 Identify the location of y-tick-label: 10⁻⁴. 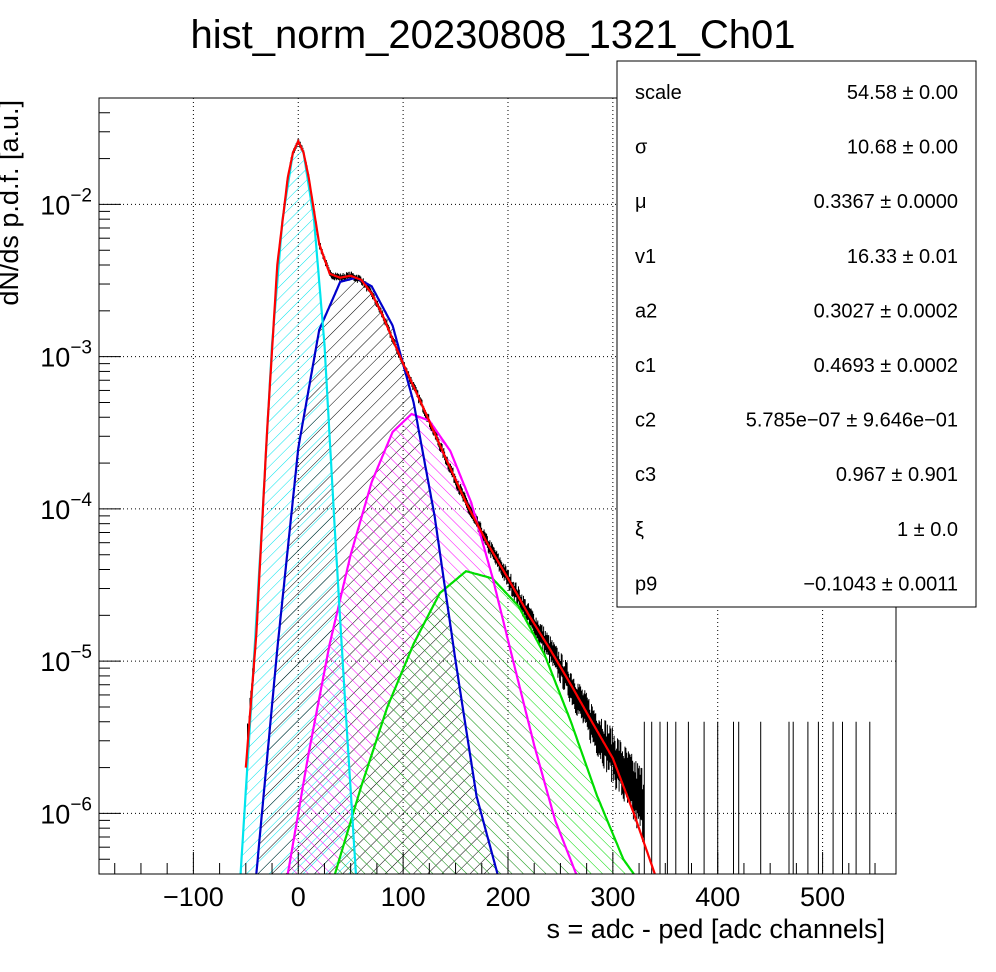
(66, 507).